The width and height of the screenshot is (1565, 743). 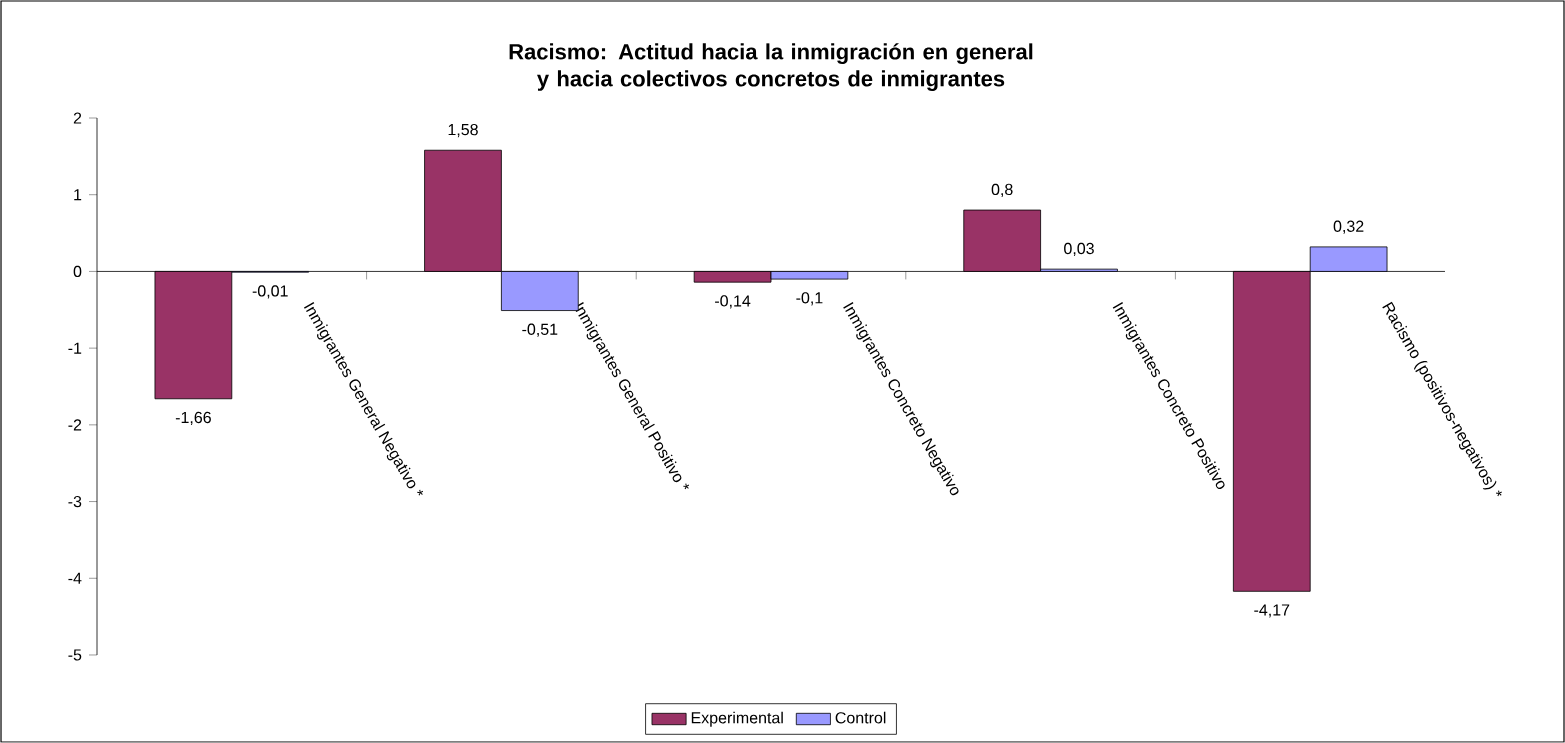 I want to click on data-label: 0,03, so click(x=1079, y=249).